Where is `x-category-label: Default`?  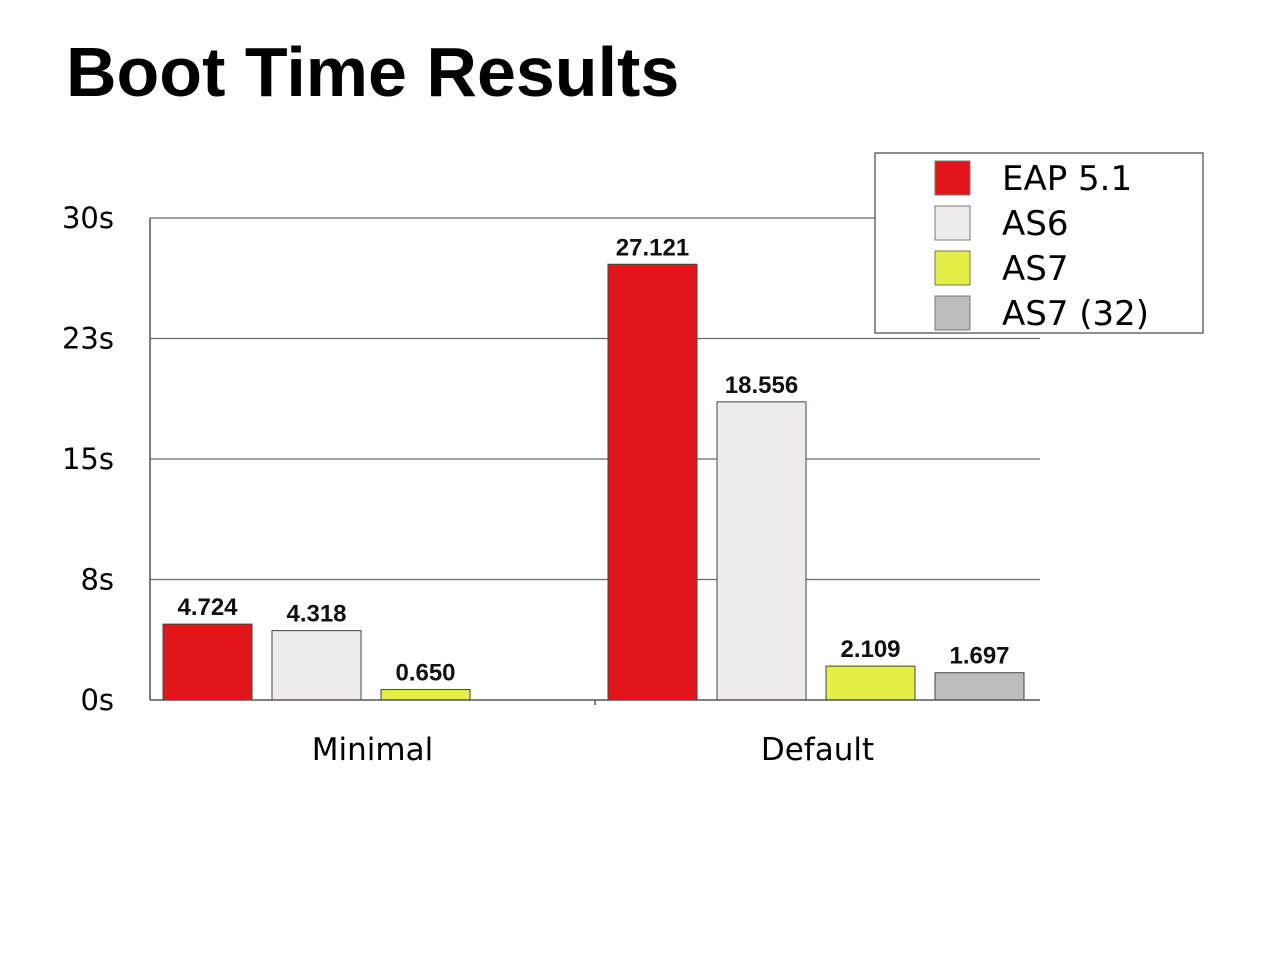 x-category-label: Default is located at coordinates (817, 750).